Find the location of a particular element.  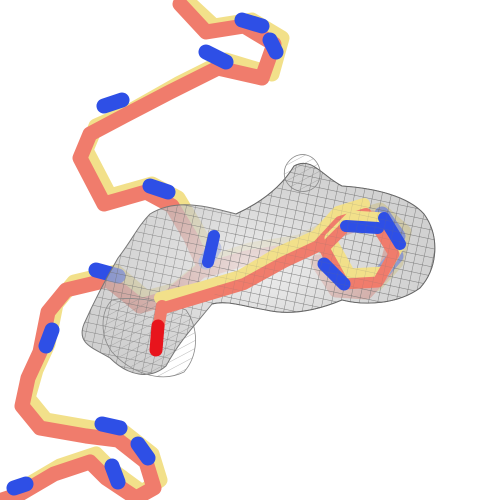

oxygen-atoms is located at coordinates (158, 328).